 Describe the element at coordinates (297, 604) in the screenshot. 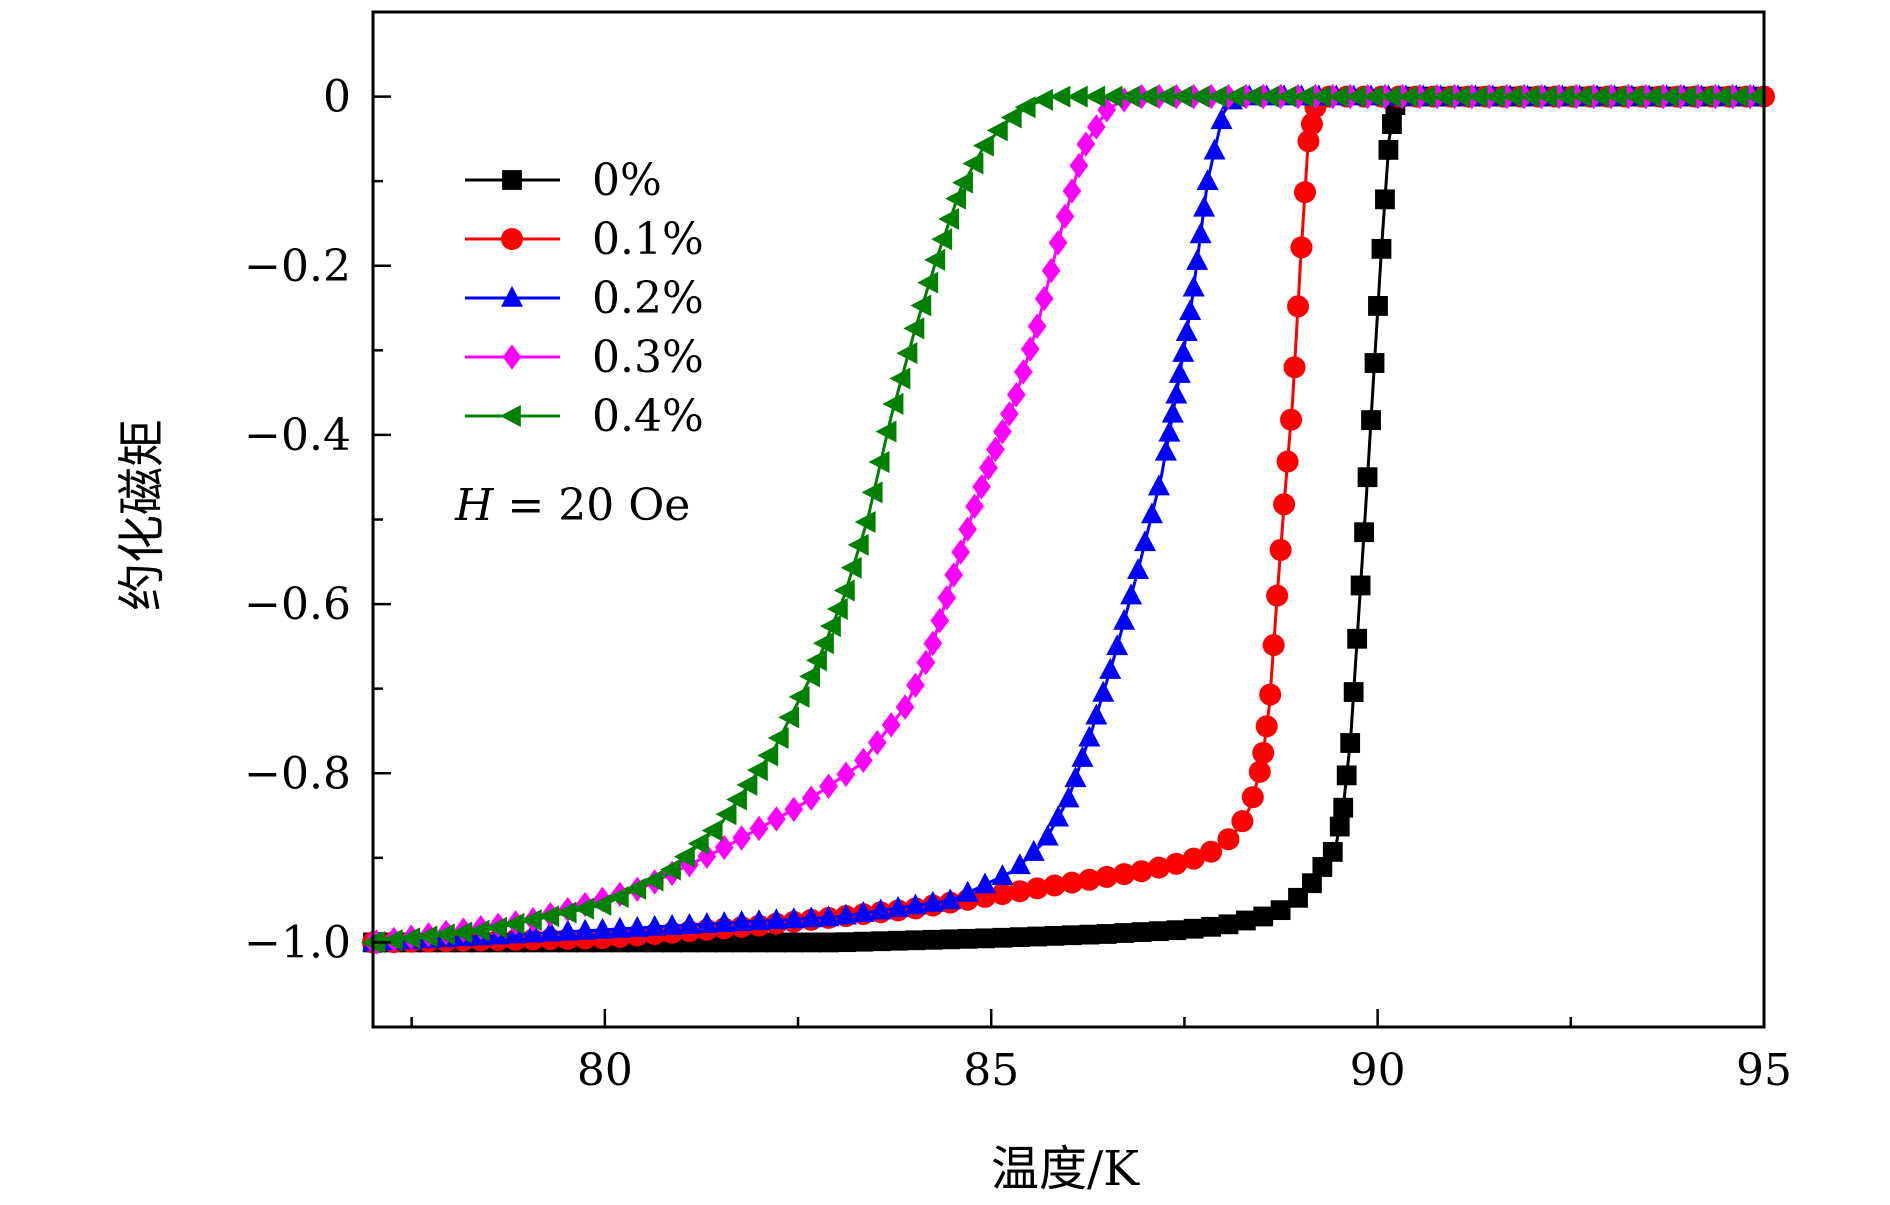

I see `y-tick-label: −0.6` at that location.